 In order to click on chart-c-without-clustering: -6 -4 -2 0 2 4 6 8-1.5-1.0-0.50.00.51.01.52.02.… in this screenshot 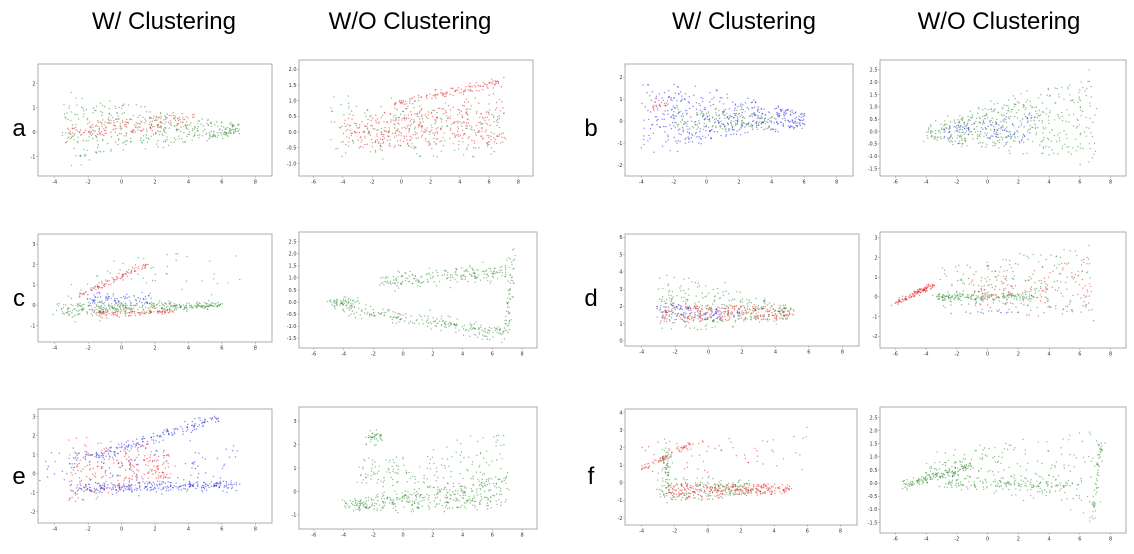, I will do `click(412, 294)`.